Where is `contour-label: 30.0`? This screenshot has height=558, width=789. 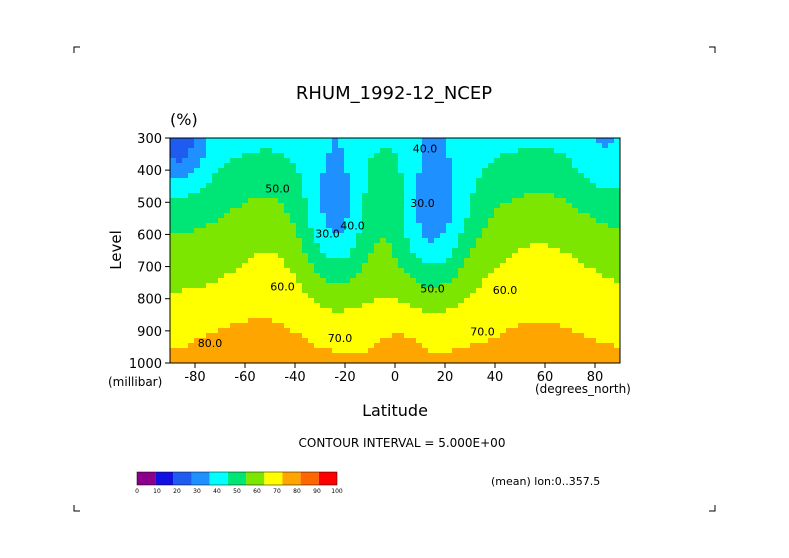 contour-label: 30.0 is located at coordinates (422, 203).